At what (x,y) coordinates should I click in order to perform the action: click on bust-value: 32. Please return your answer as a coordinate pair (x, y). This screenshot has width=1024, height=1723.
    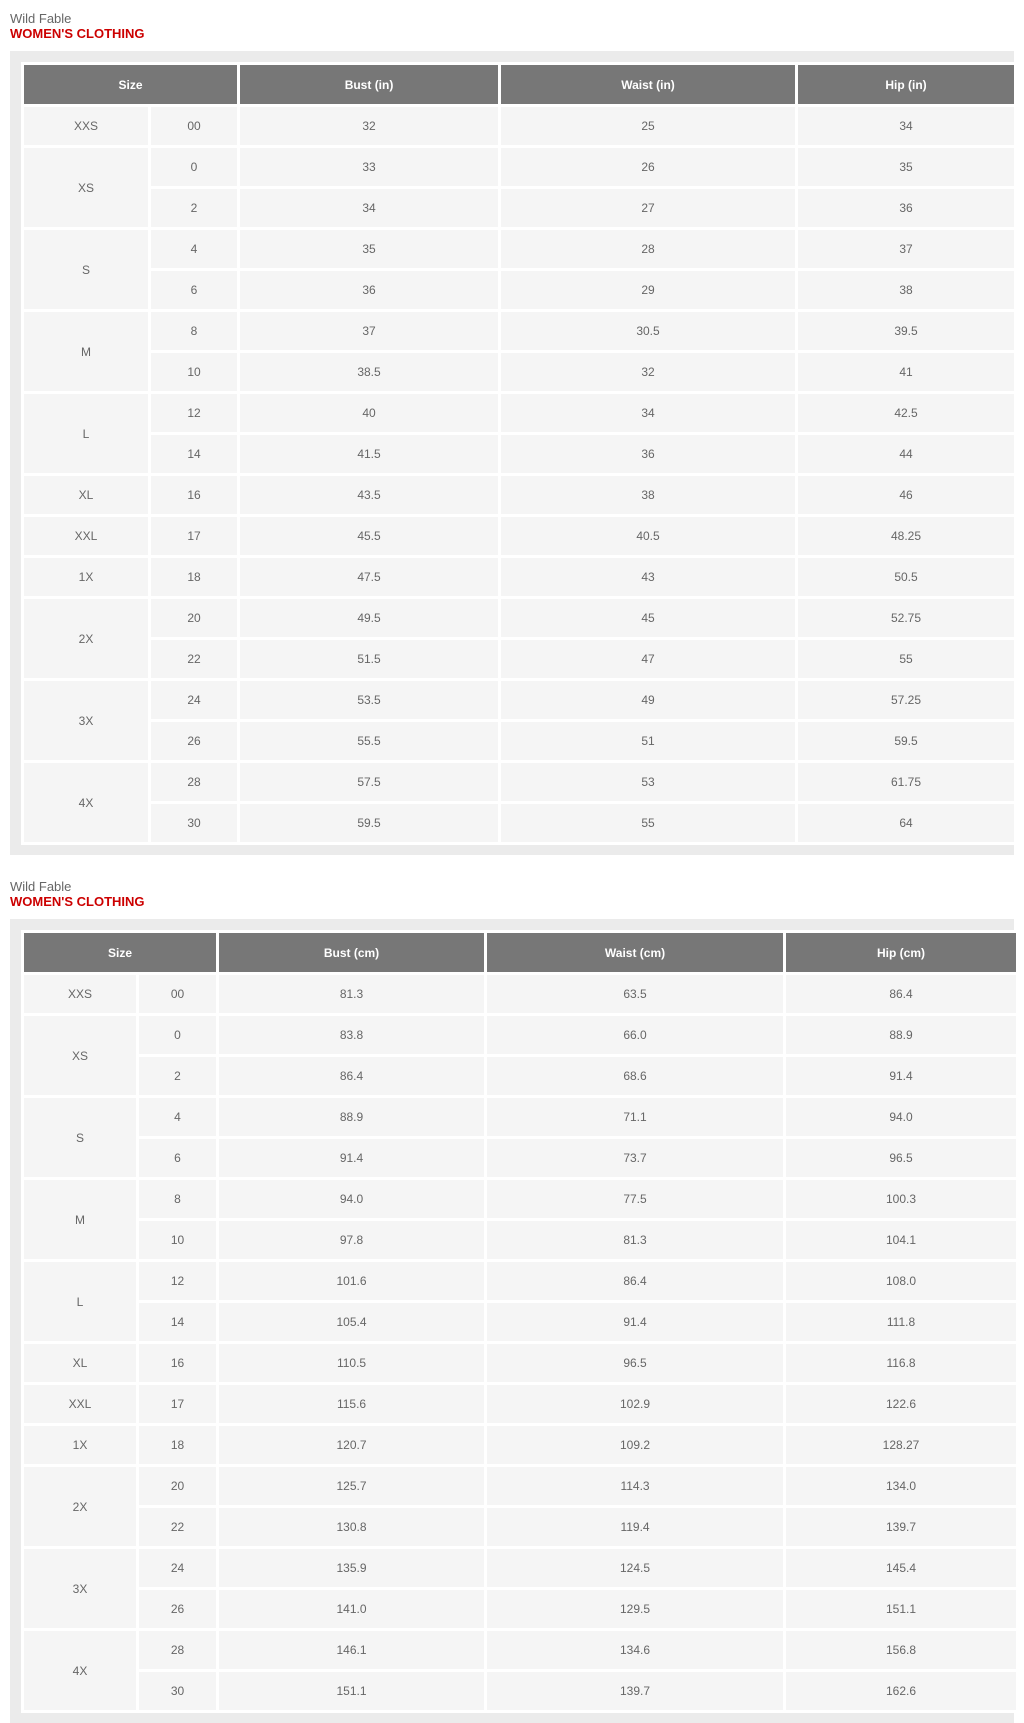
    Looking at the image, I should click on (369, 126).